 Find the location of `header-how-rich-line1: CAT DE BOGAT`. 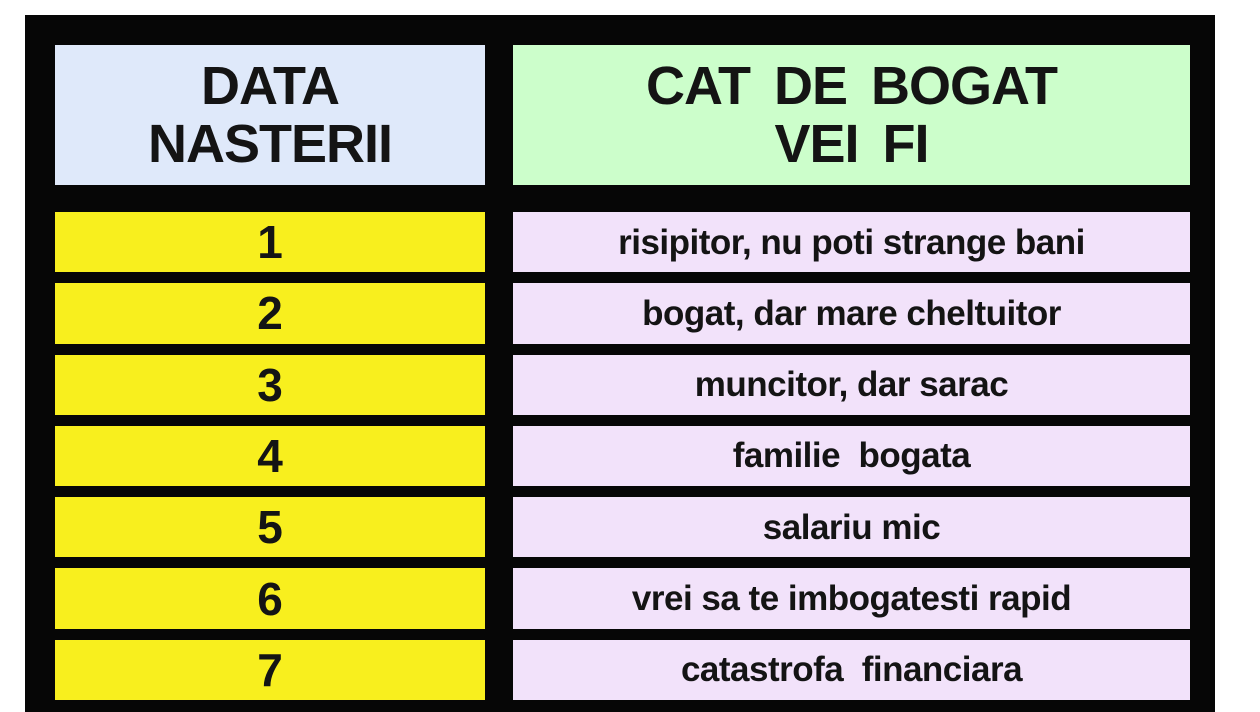

header-how-rich-line1: CAT DE BOGAT is located at coordinates (852, 85).